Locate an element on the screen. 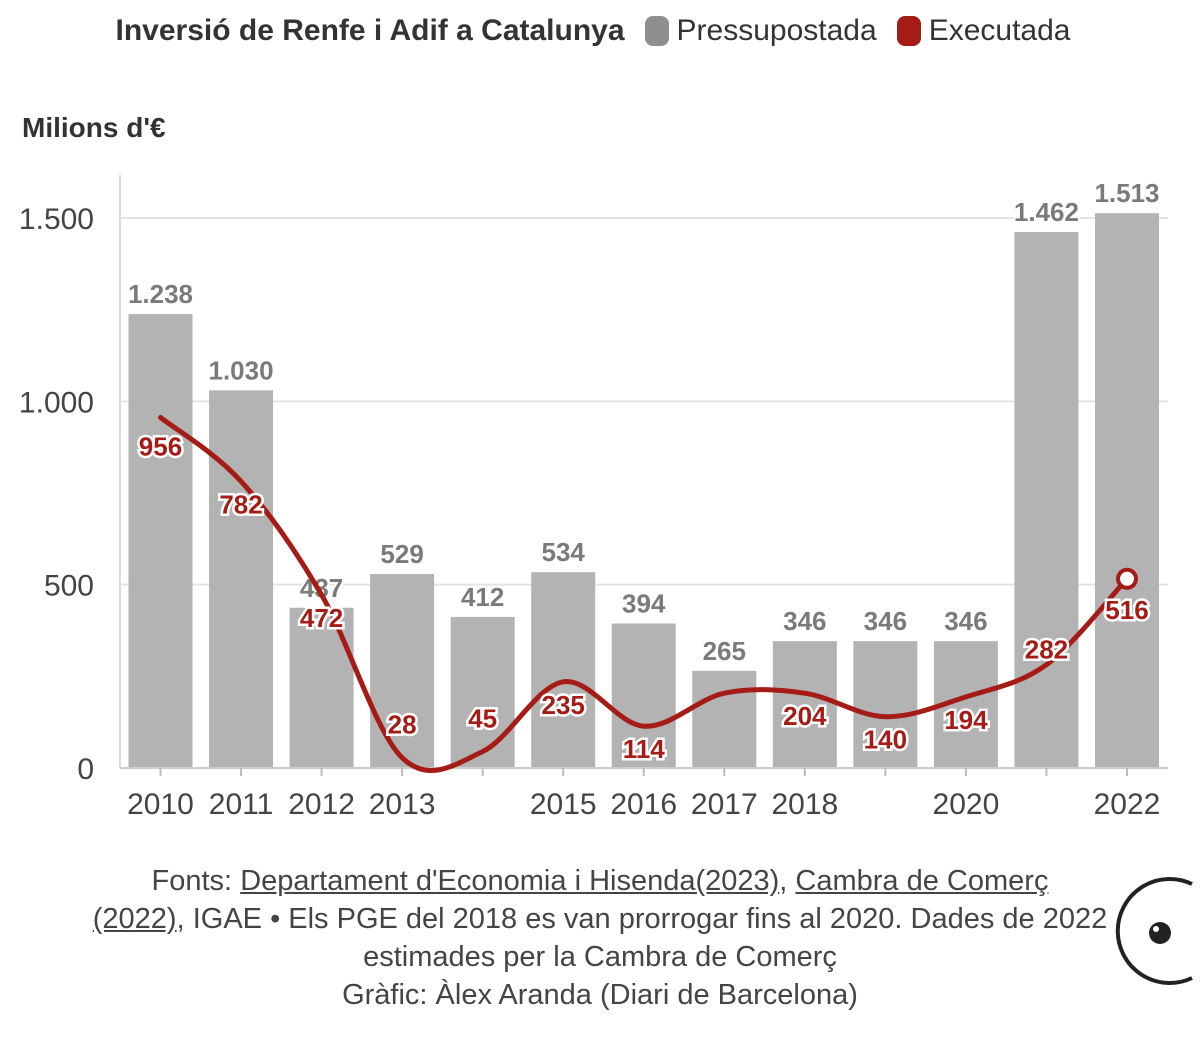  x-tick-label: 2020 is located at coordinates (966, 804).